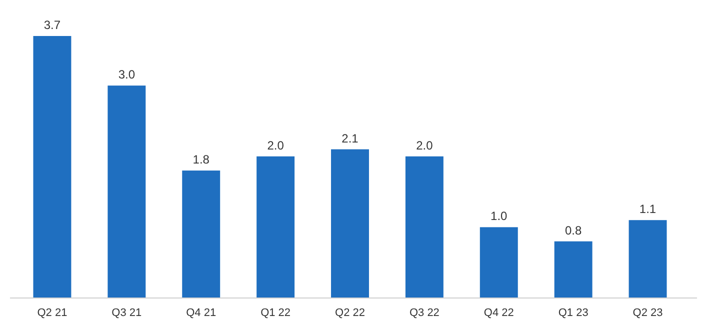 The height and width of the screenshot is (330, 701). Describe the element at coordinates (52, 25) in the screenshot. I see `data-label: 3.7` at that location.